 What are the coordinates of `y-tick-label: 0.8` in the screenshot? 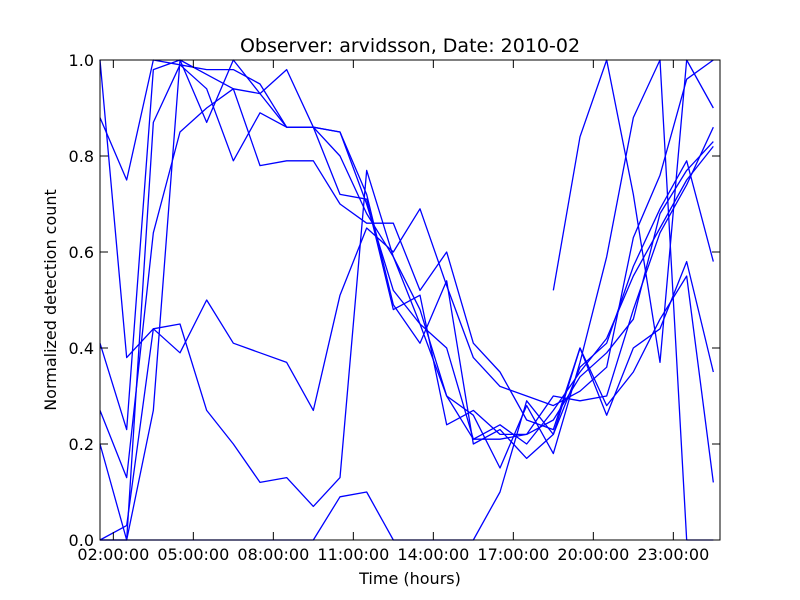 It's located at (81, 156).